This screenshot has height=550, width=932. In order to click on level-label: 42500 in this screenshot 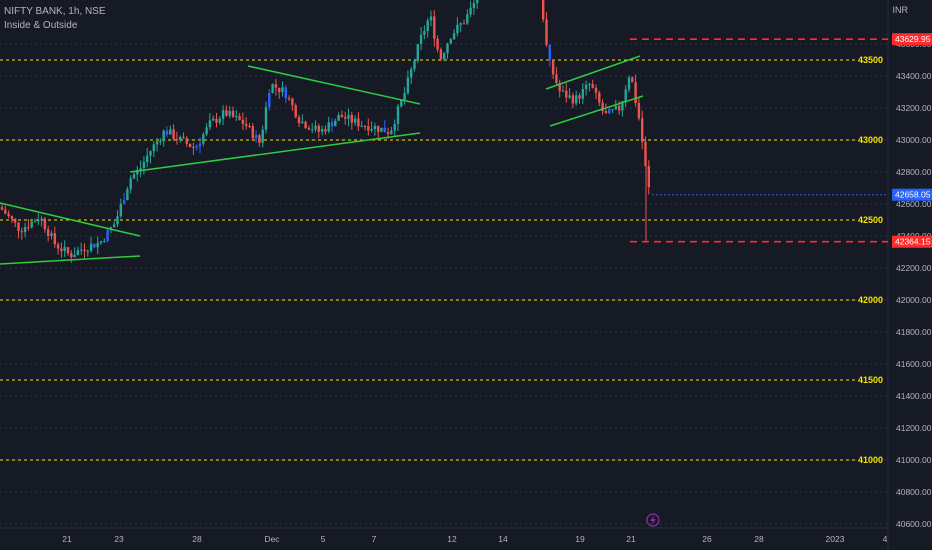, I will do `click(870, 220)`.